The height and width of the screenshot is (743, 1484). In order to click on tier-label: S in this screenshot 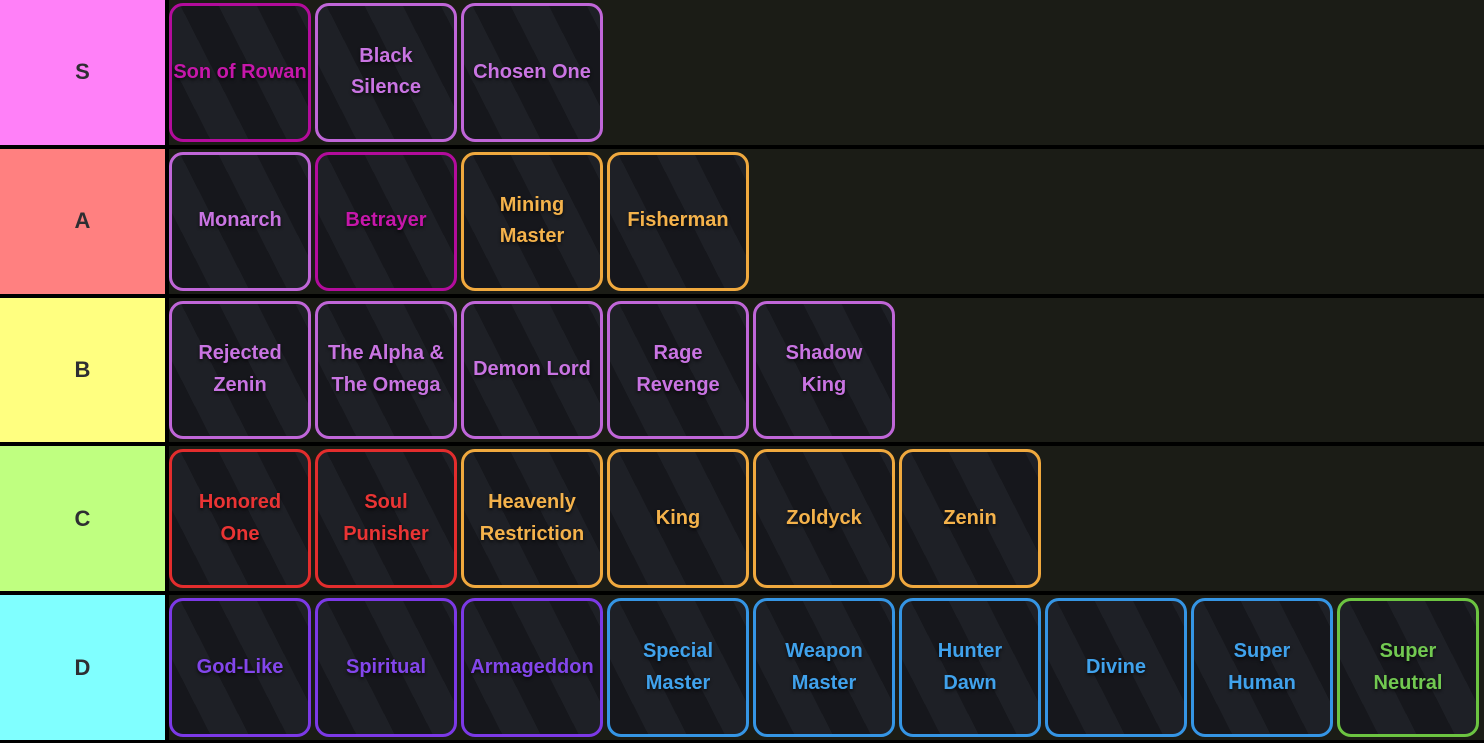, I will do `click(82, 72)`.